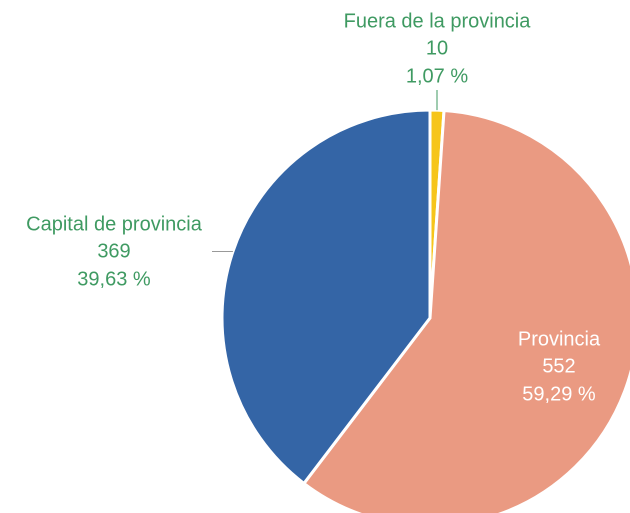 Image resolution: width=630 pixels, height=513 pixels. I want to click on slice-percent: 1,07 %, so click(437, 76).